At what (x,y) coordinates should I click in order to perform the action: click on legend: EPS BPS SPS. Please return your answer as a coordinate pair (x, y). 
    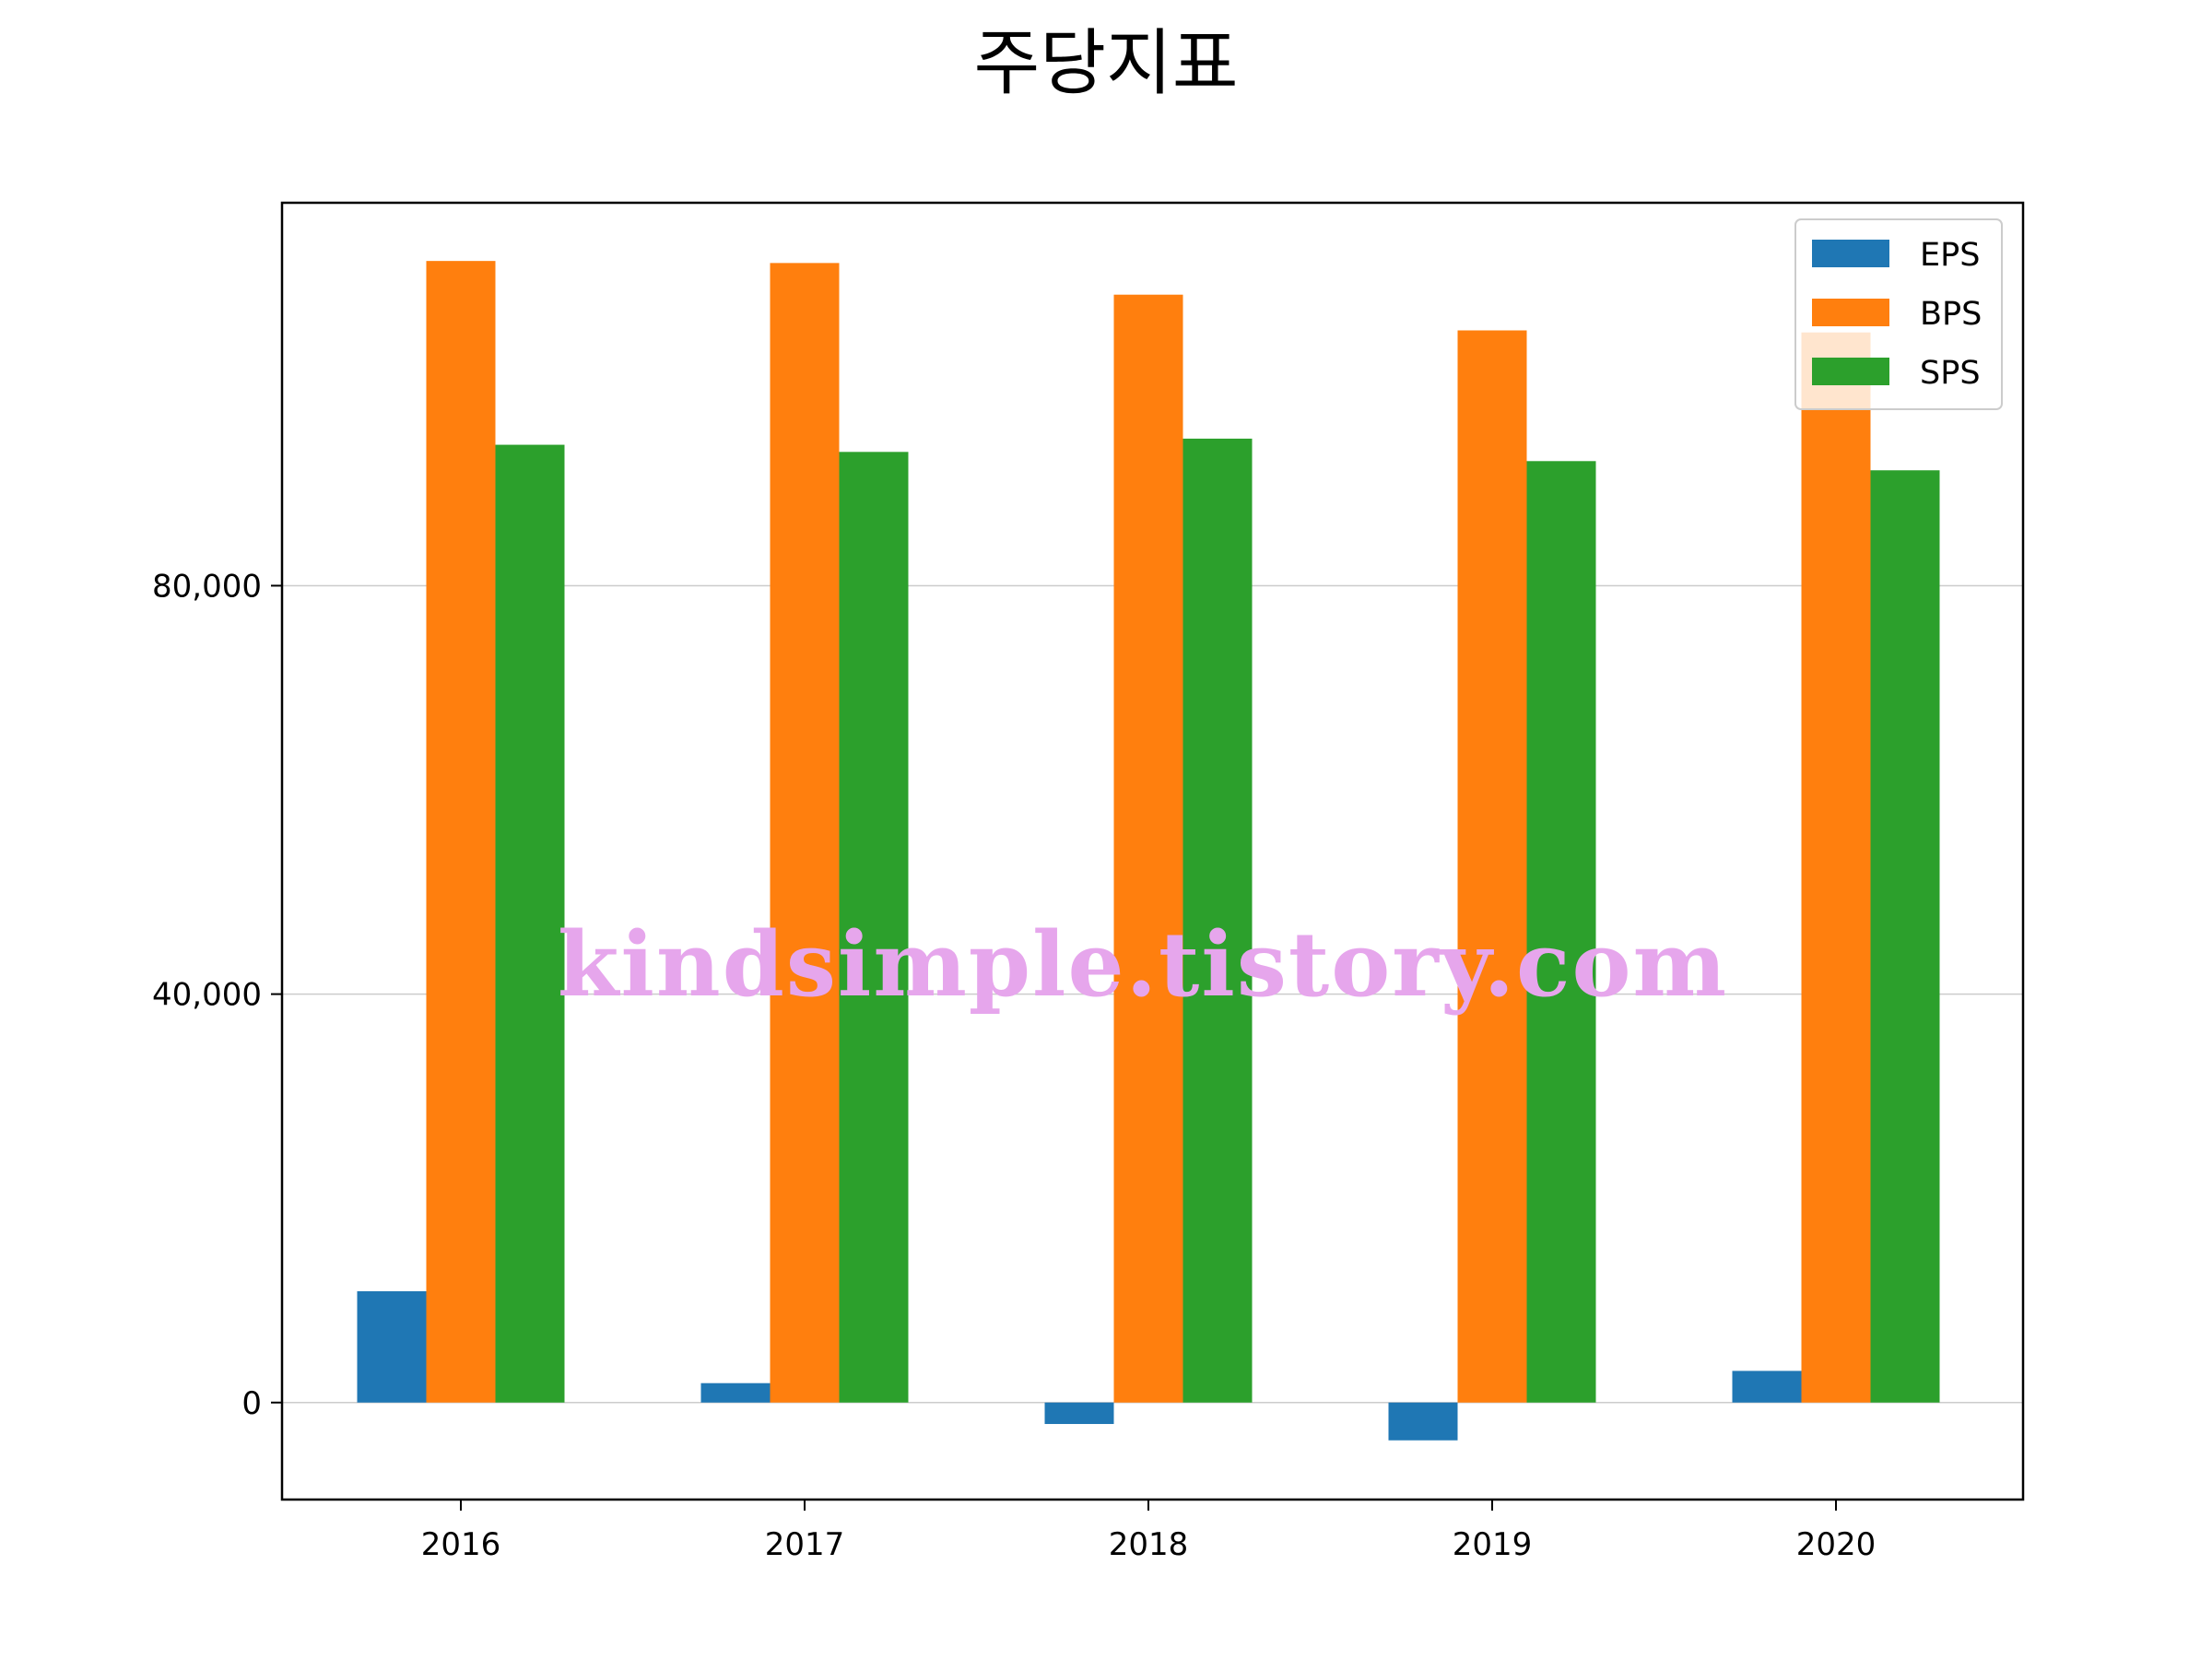
    Looking at the image, I should click on (1898, 314).